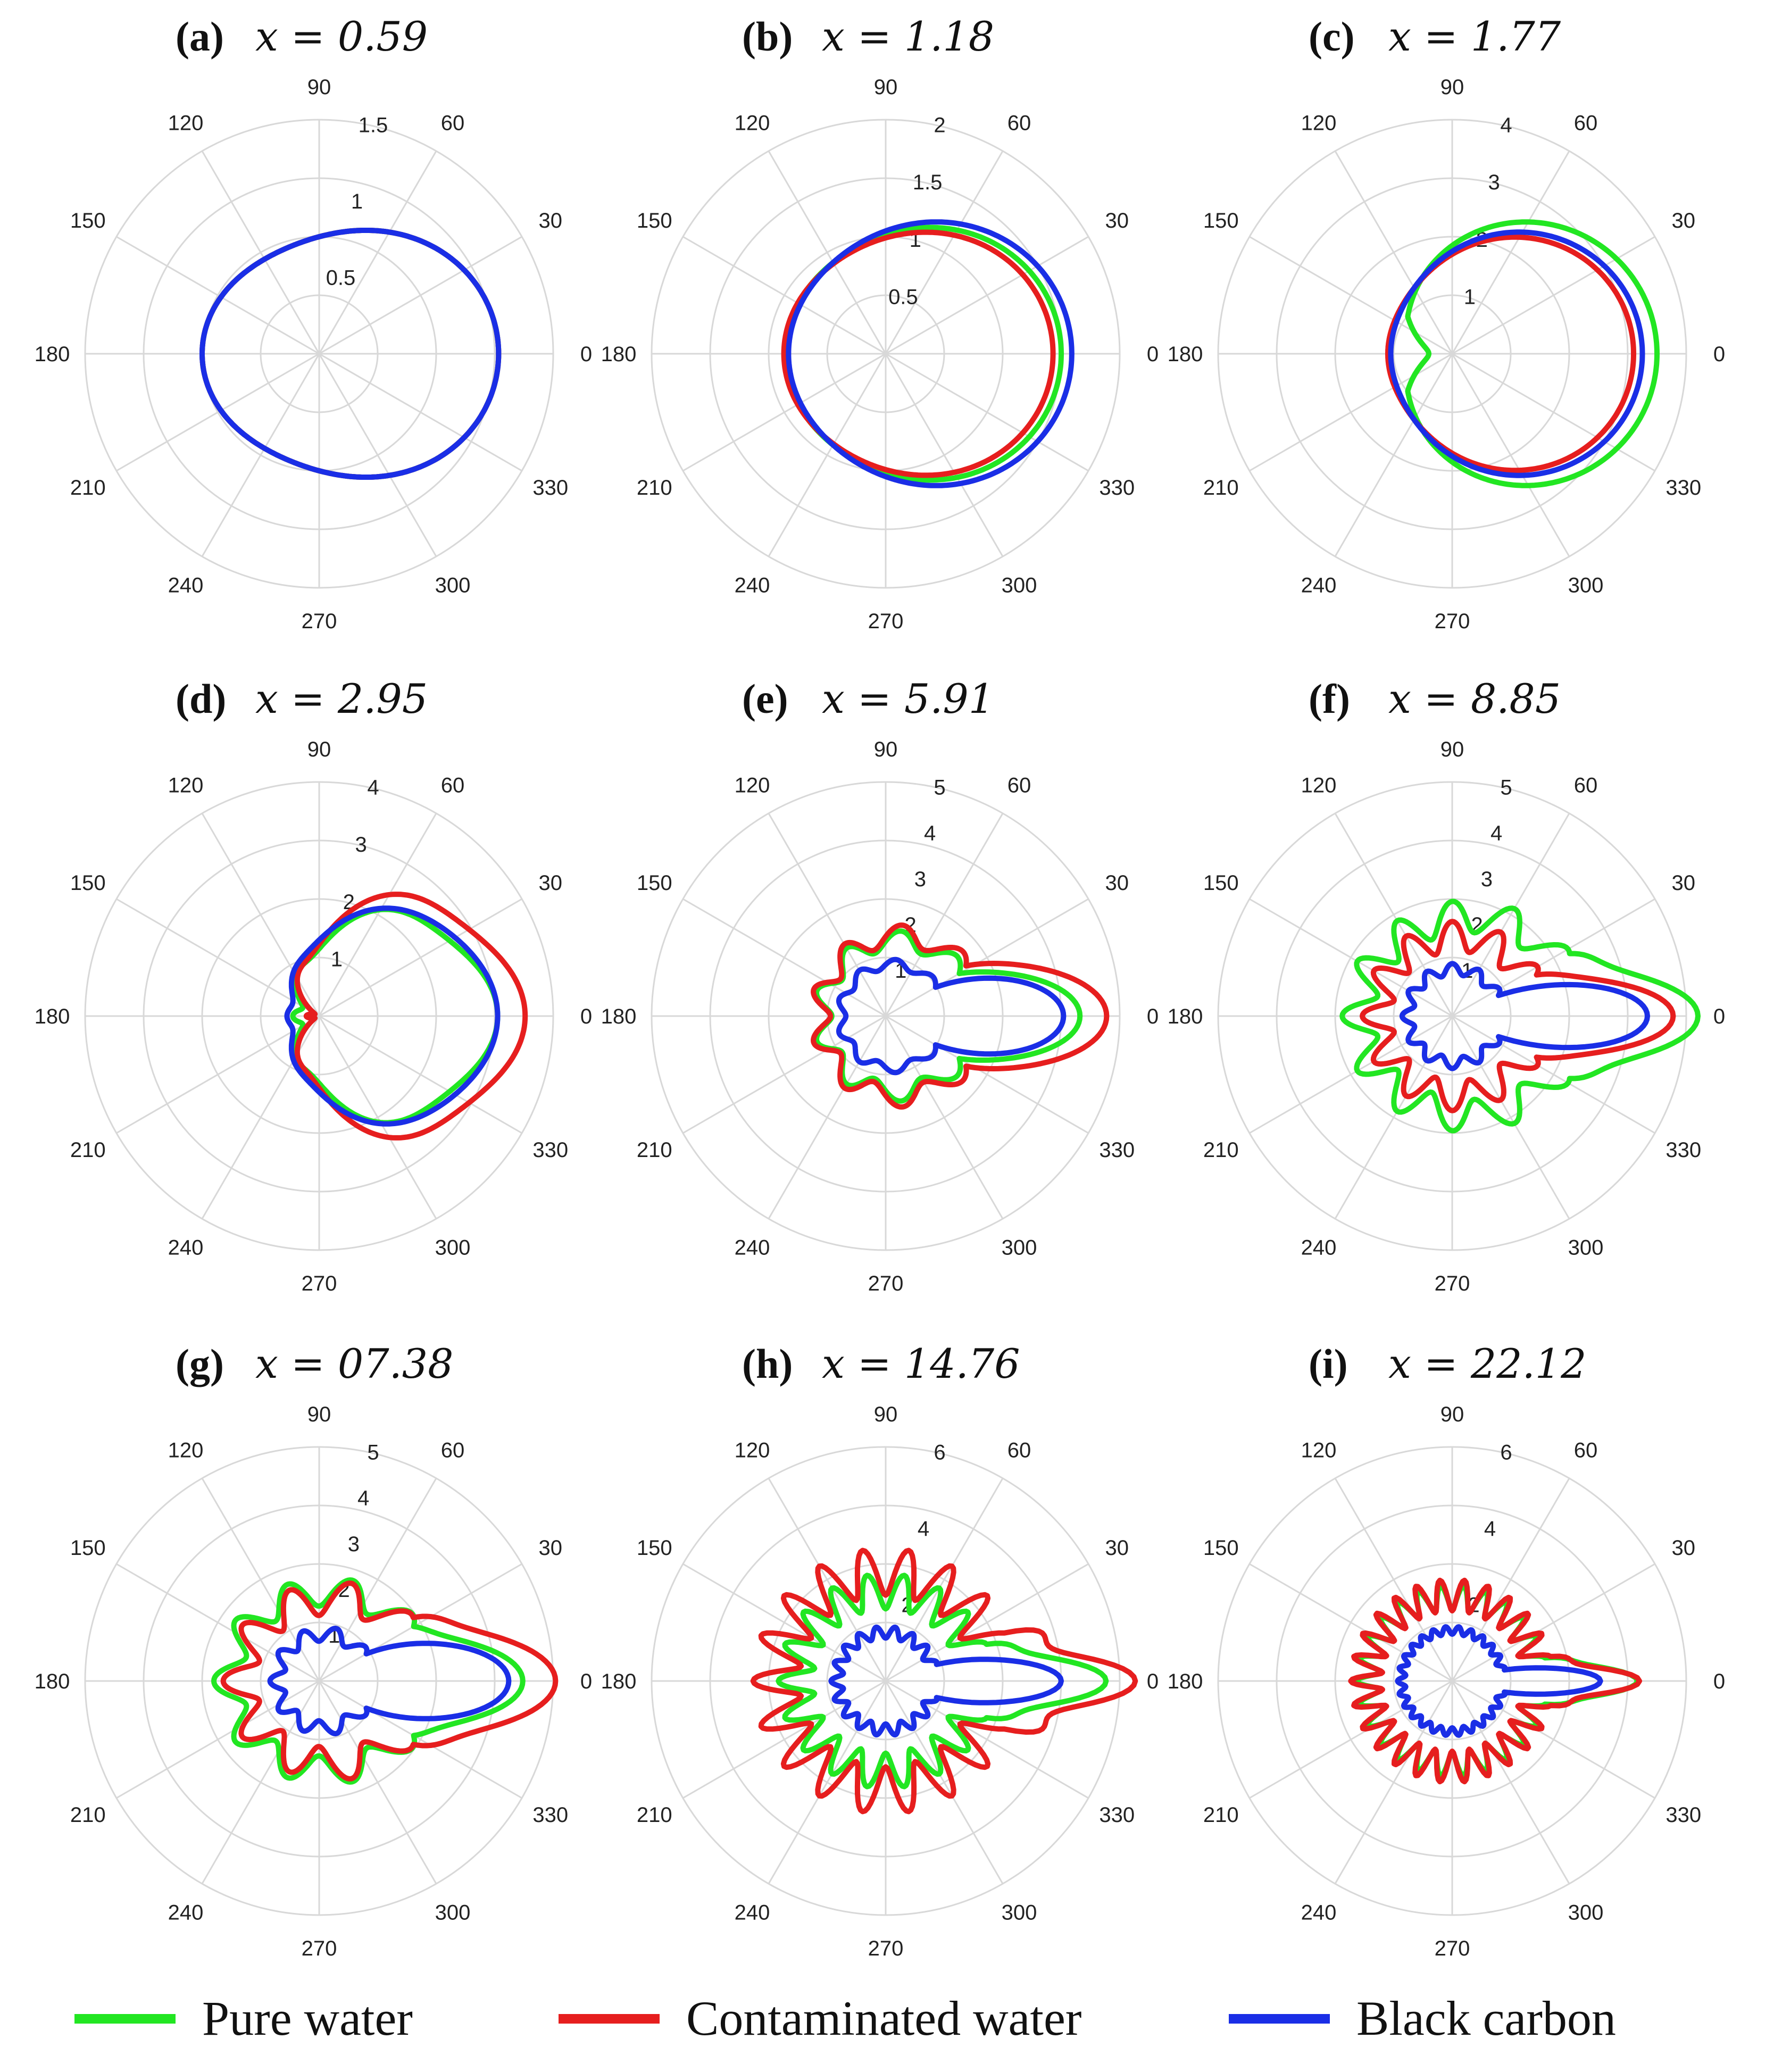  Describe the element at coordinates (354, 1363) in the screenshot. I see `panel-title: x = 07.38` at that location.